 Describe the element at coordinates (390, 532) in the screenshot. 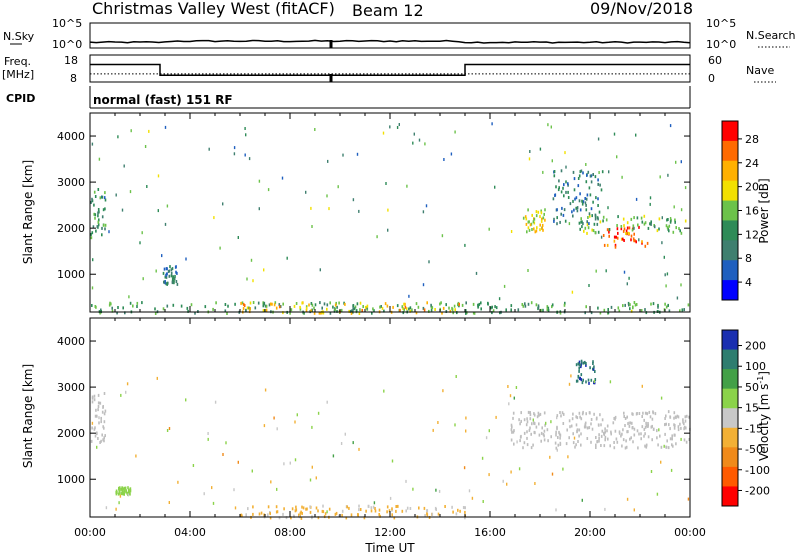

I see `time-axis-labels: 00:00 04:00 08:00 12:00 16:00 20:00 00:00` at that location.